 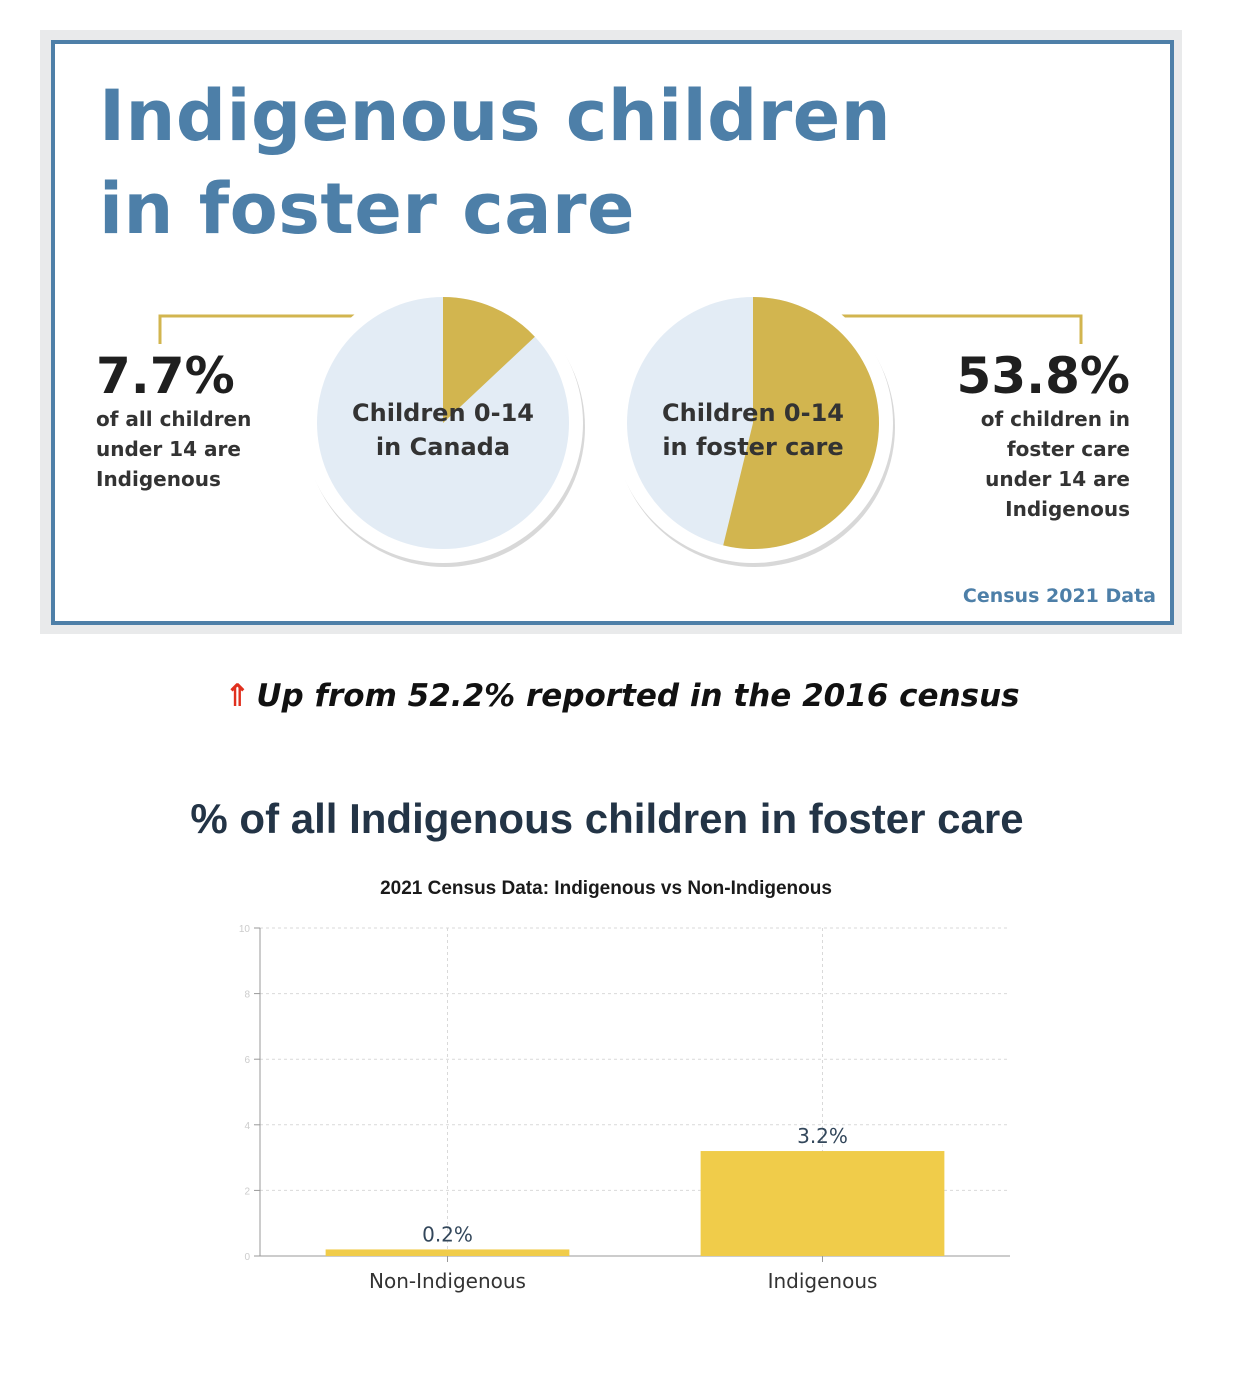 I want to click on double-up-arrow-icon: ⇑, so click(x=237, y=696).